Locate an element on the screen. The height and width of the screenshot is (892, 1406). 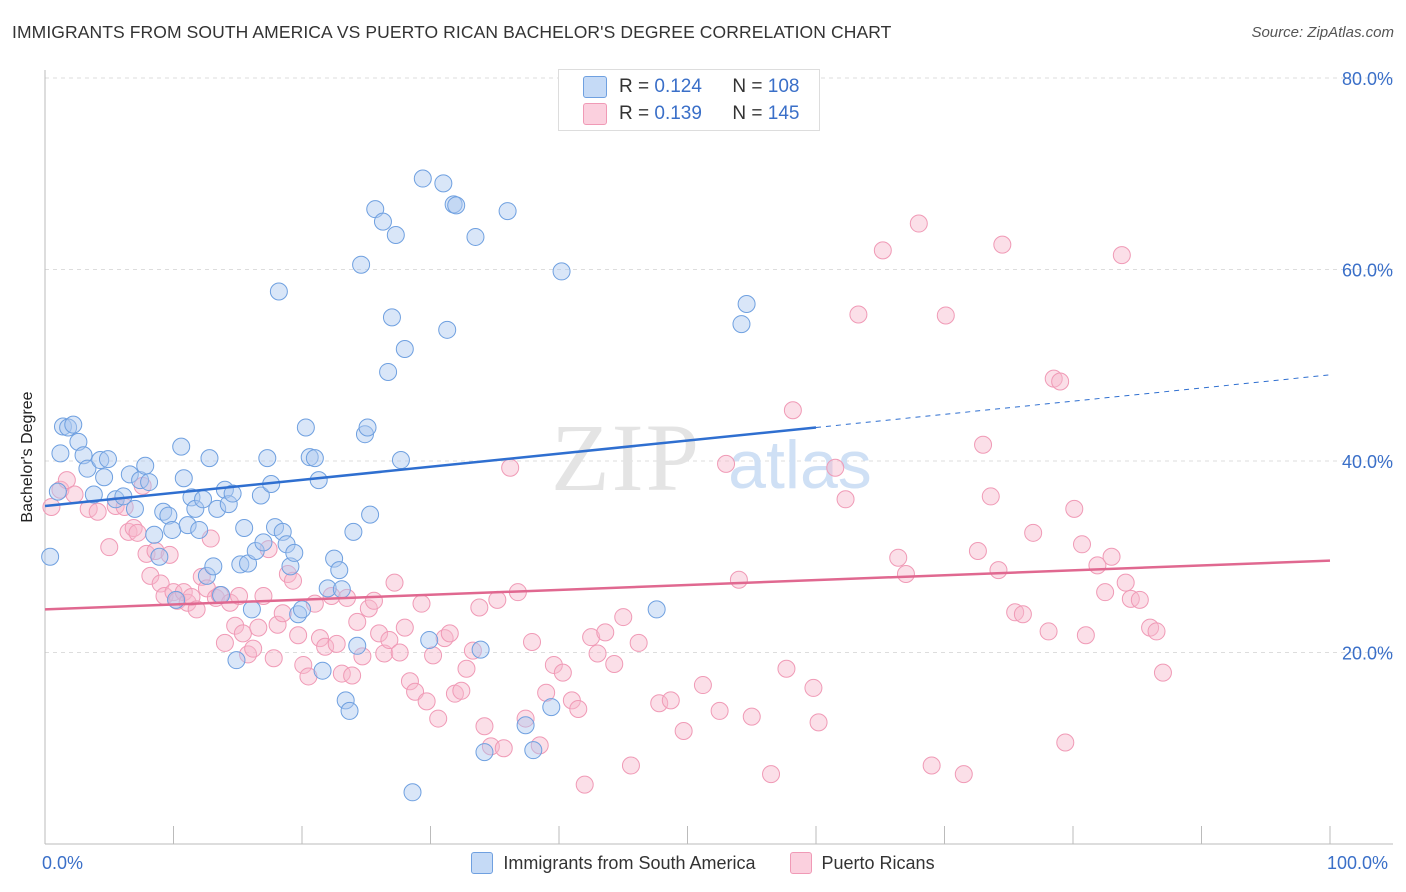
y-tick-label: 20.0% is located at coordinates (1367, 654).